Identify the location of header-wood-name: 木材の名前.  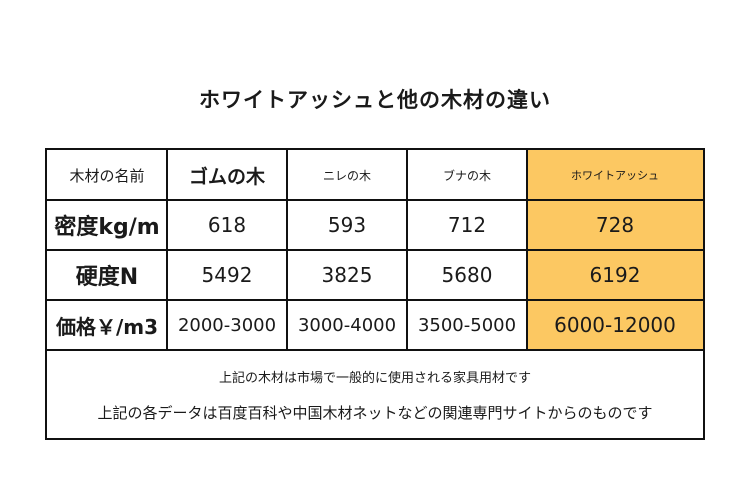
(107, 175).